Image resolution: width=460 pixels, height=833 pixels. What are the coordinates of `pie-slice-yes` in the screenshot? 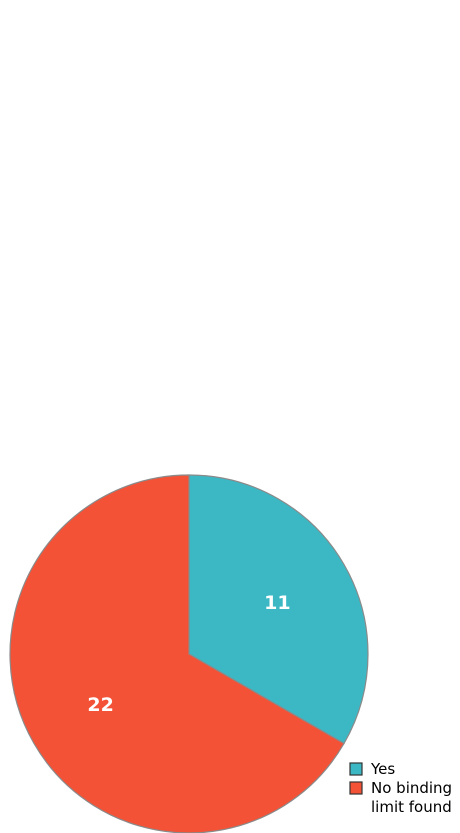 It's located at (278, 609).